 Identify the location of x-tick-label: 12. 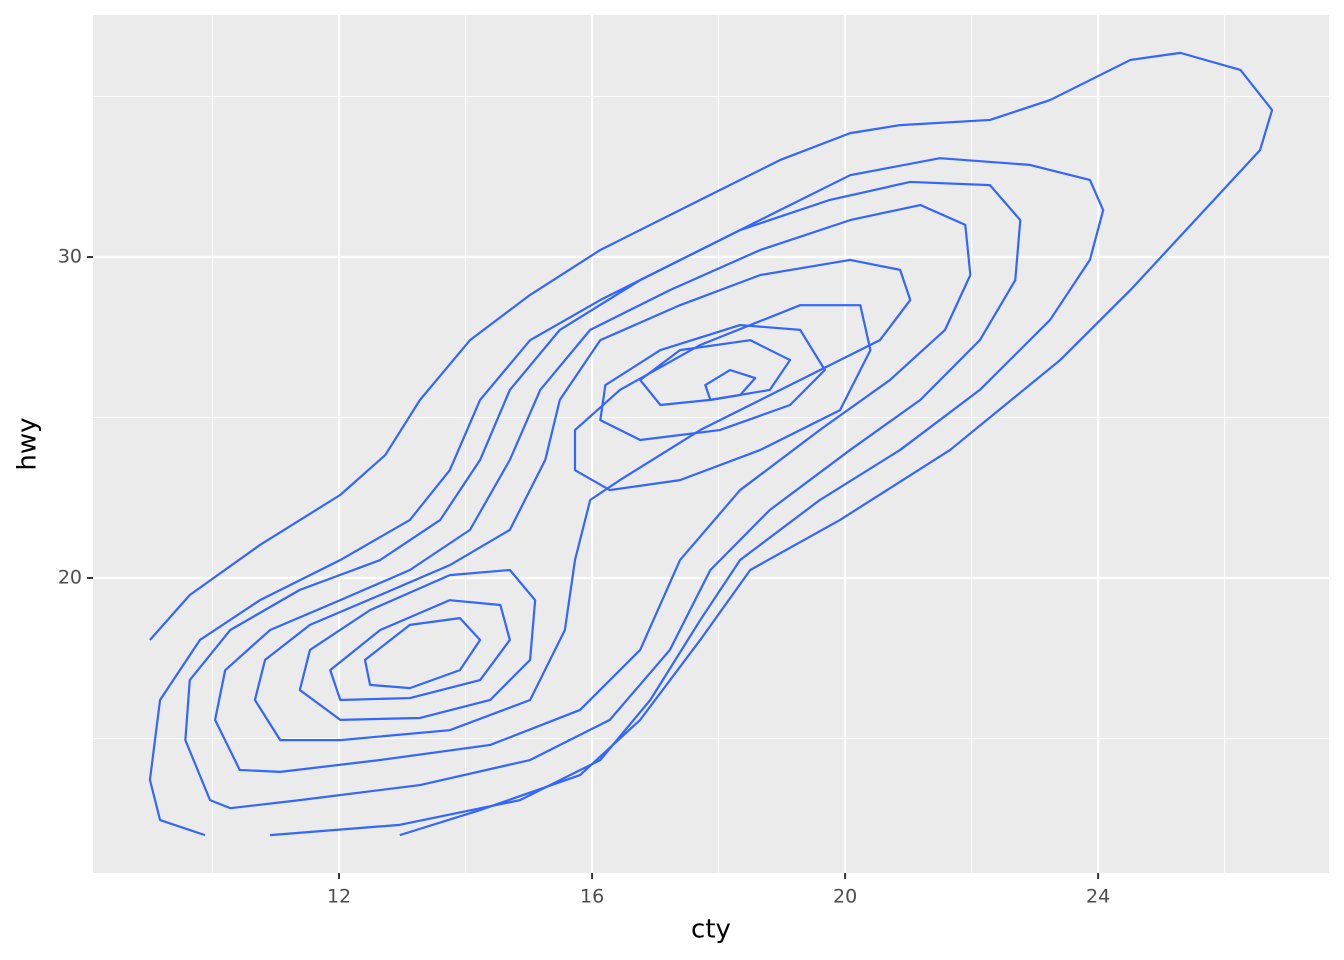
(339, 897).